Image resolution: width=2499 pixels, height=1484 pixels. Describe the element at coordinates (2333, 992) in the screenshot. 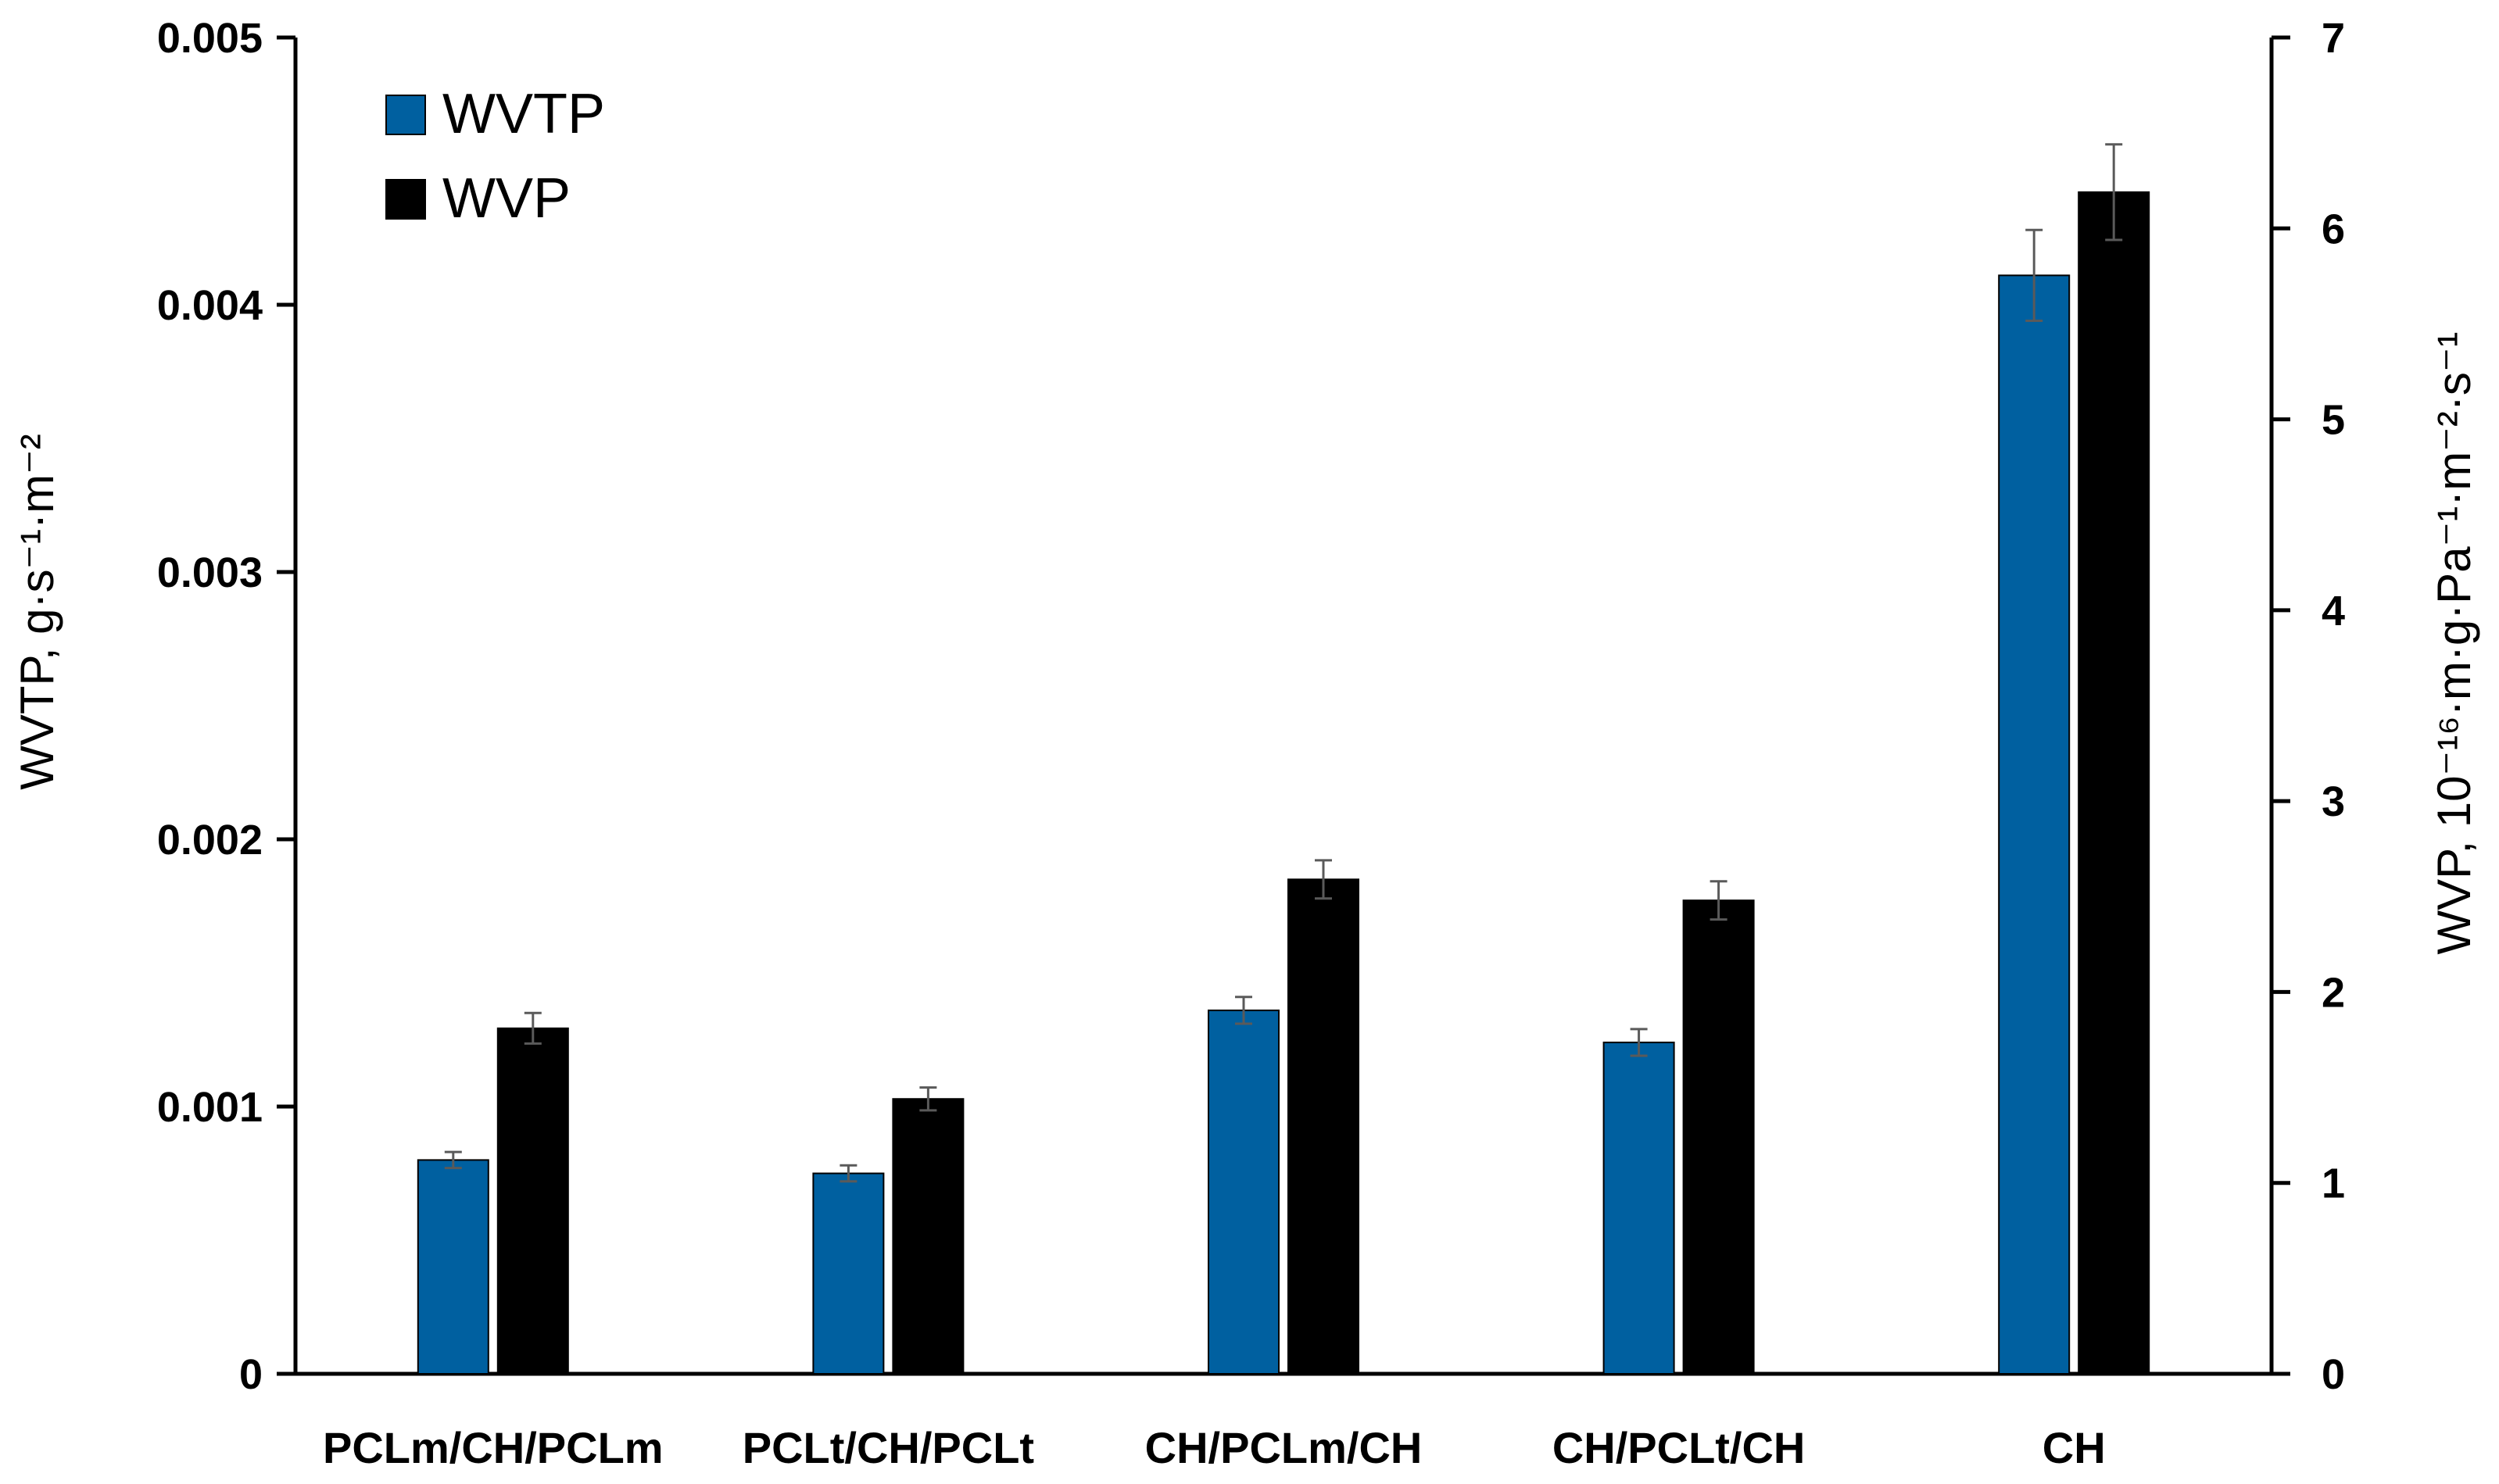

I see `right-tick-label: 2` at that location.